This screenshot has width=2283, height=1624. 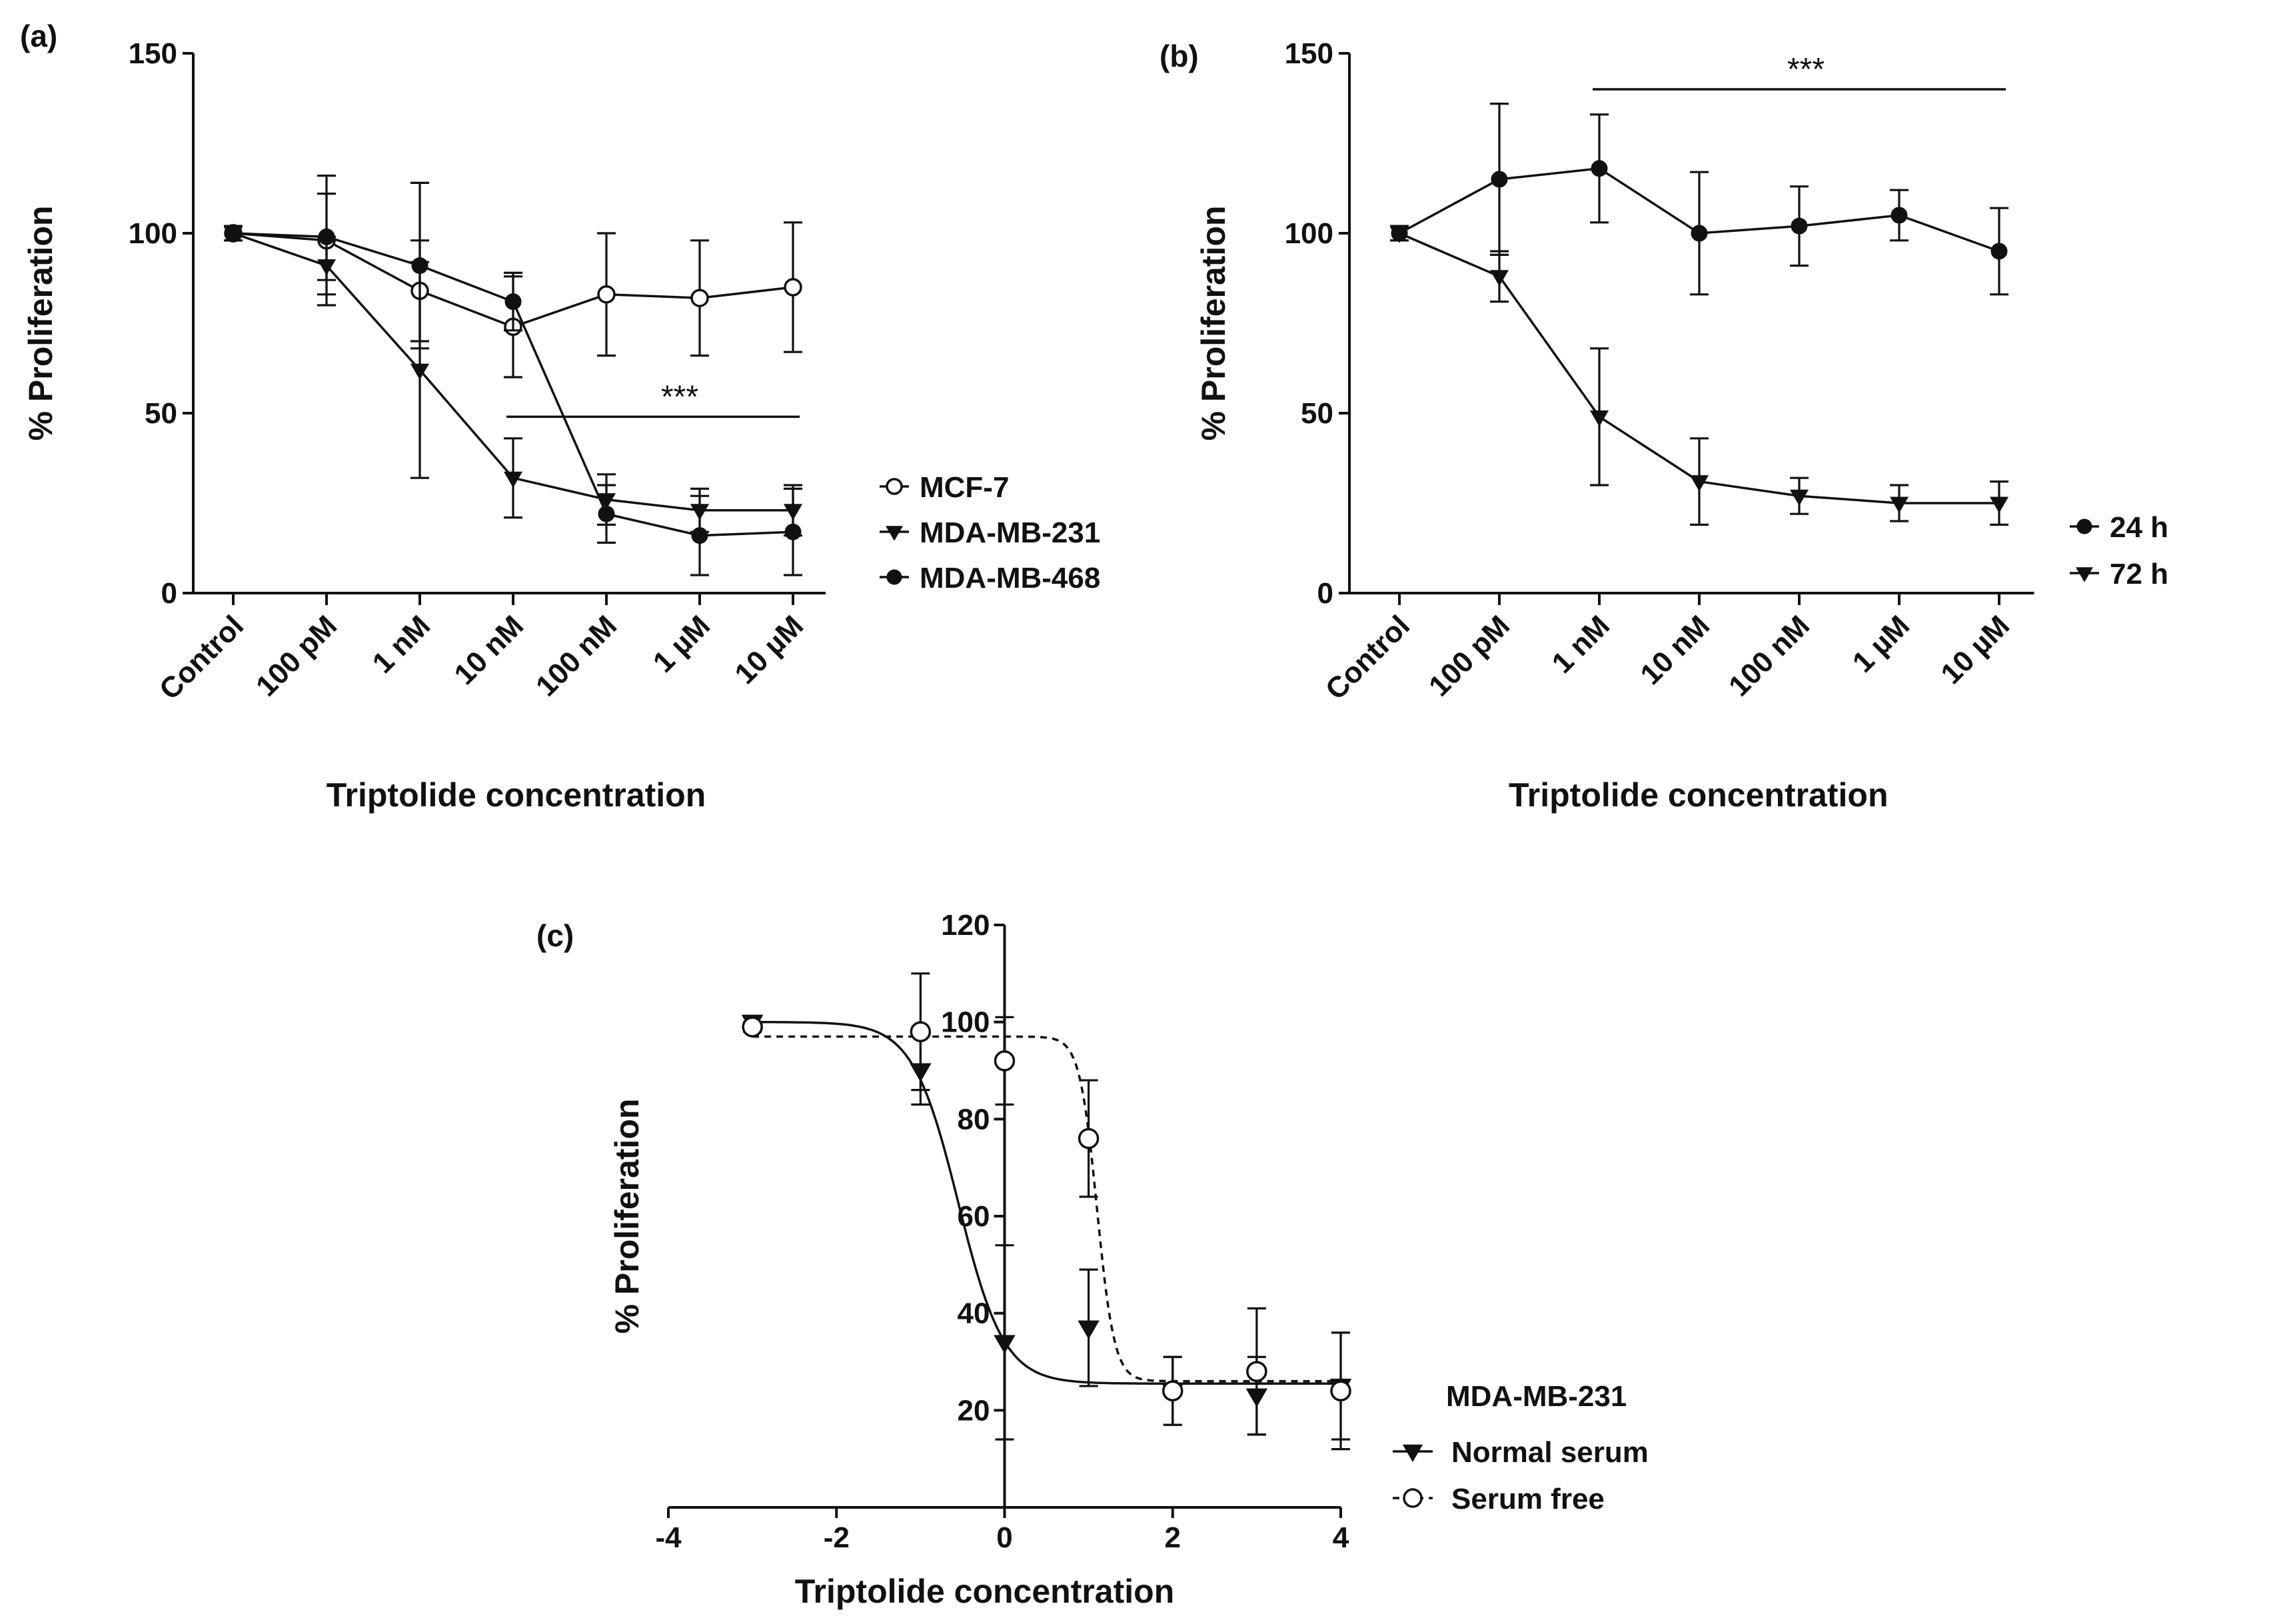 I want to click on panel-c-x-tick-label-2: 2, so click(x=1173, y=1537).